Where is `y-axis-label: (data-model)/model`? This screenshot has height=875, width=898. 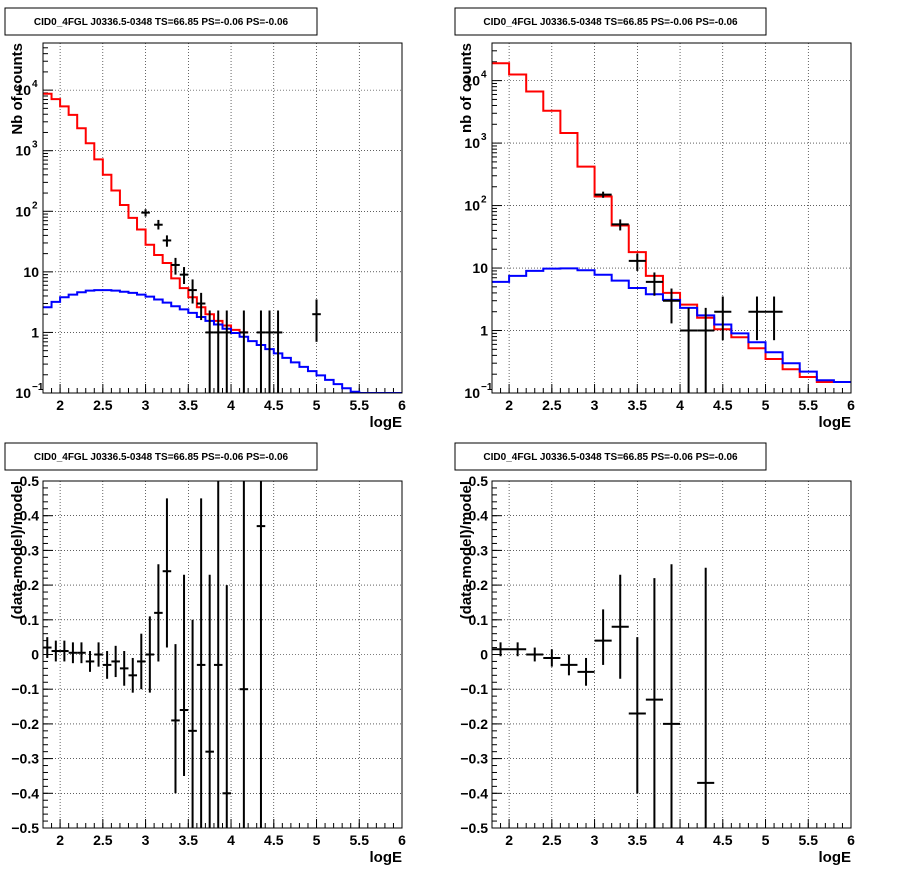 y-axis-label: (data-model)/model is located at coordinates (466, 550).